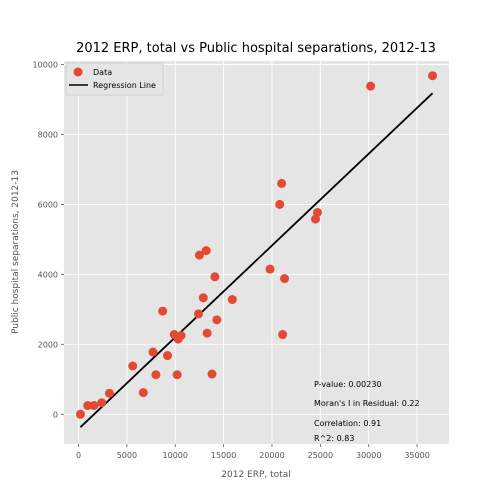 The image size is (500, 500). Describe the element at coordinates (45, 64) in the screenshot. I see `y-tick-label: 10000` at that location.